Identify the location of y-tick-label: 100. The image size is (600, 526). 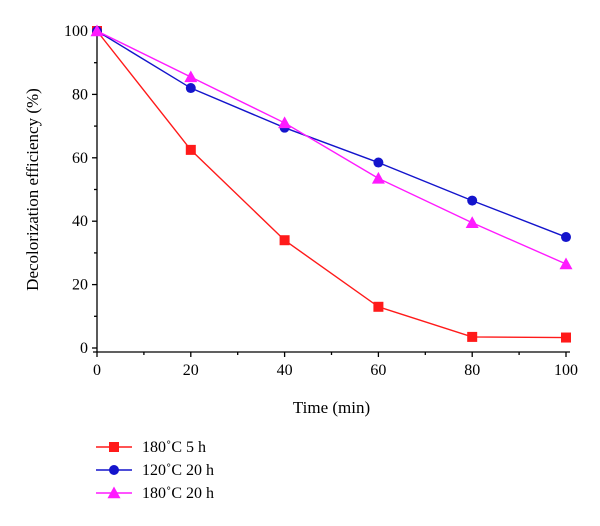
(76, 31).